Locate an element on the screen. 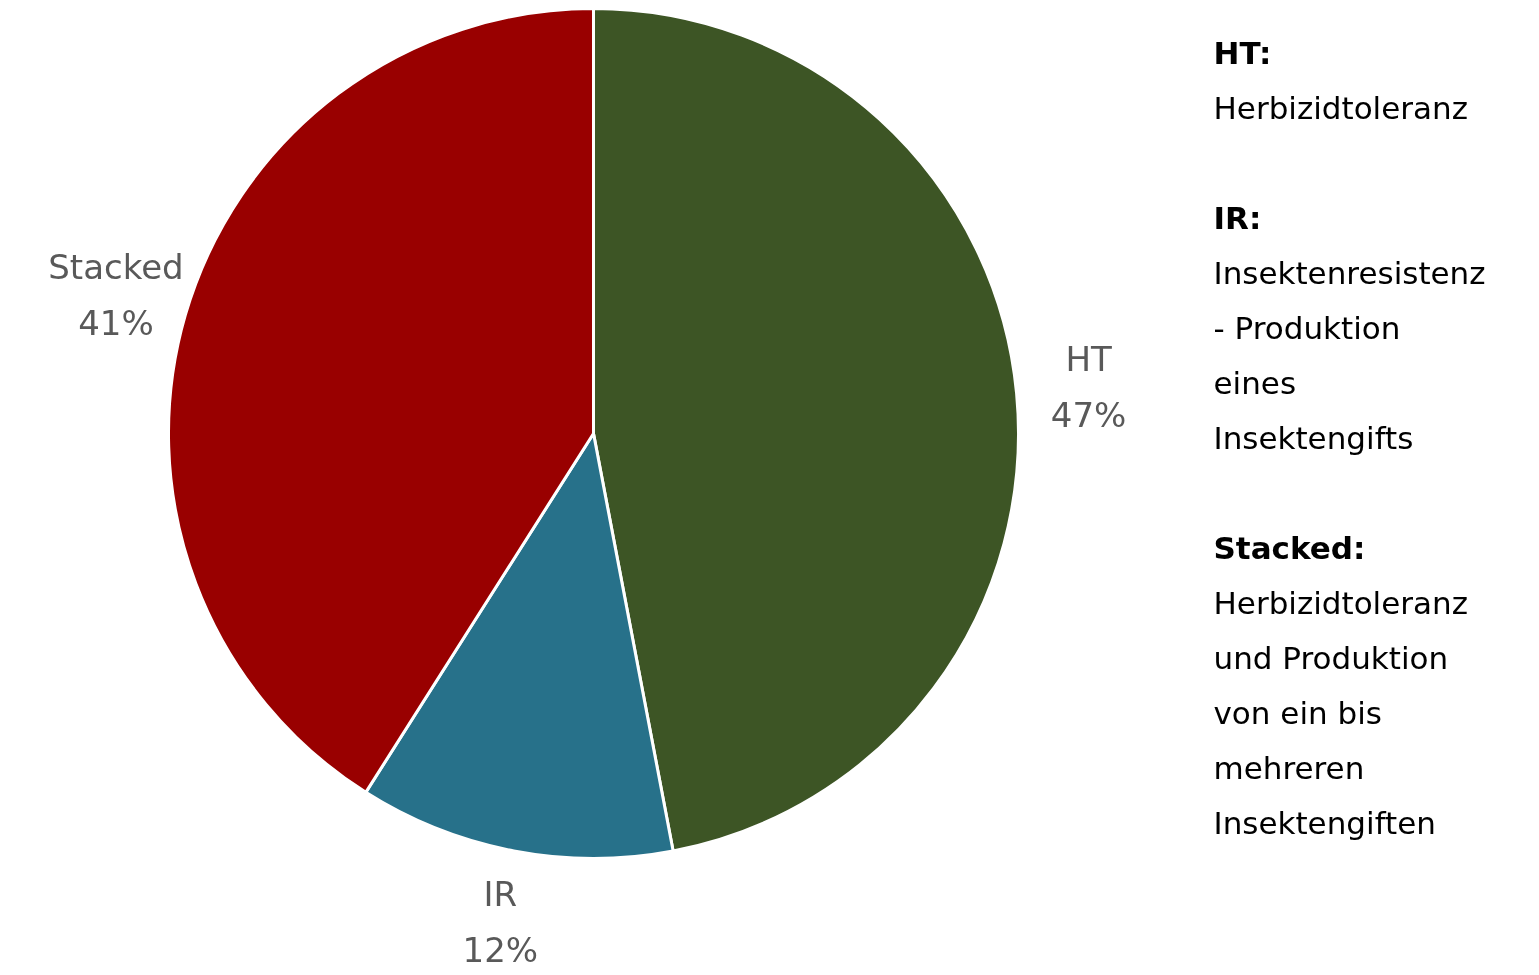  data-label: 41% is located at coordinates (116, 322).